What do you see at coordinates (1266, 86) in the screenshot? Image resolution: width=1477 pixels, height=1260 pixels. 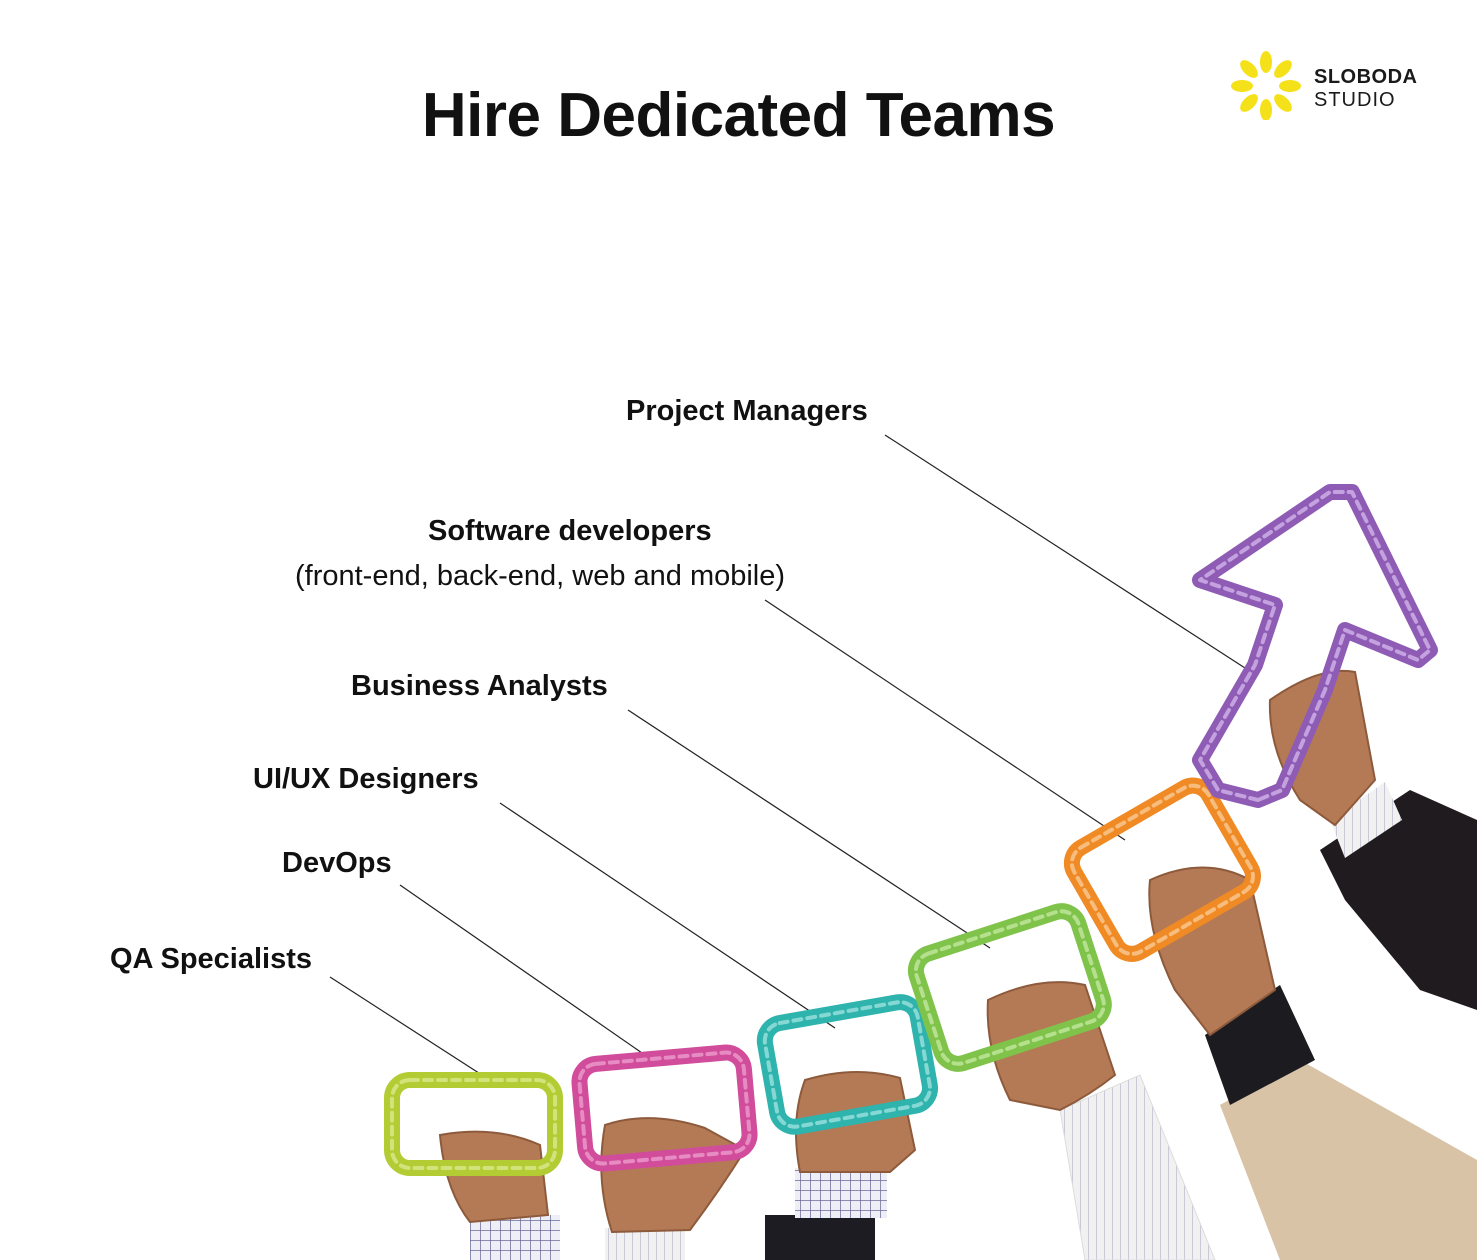 I see `flower-icon` at bounding box center [1266, 86].